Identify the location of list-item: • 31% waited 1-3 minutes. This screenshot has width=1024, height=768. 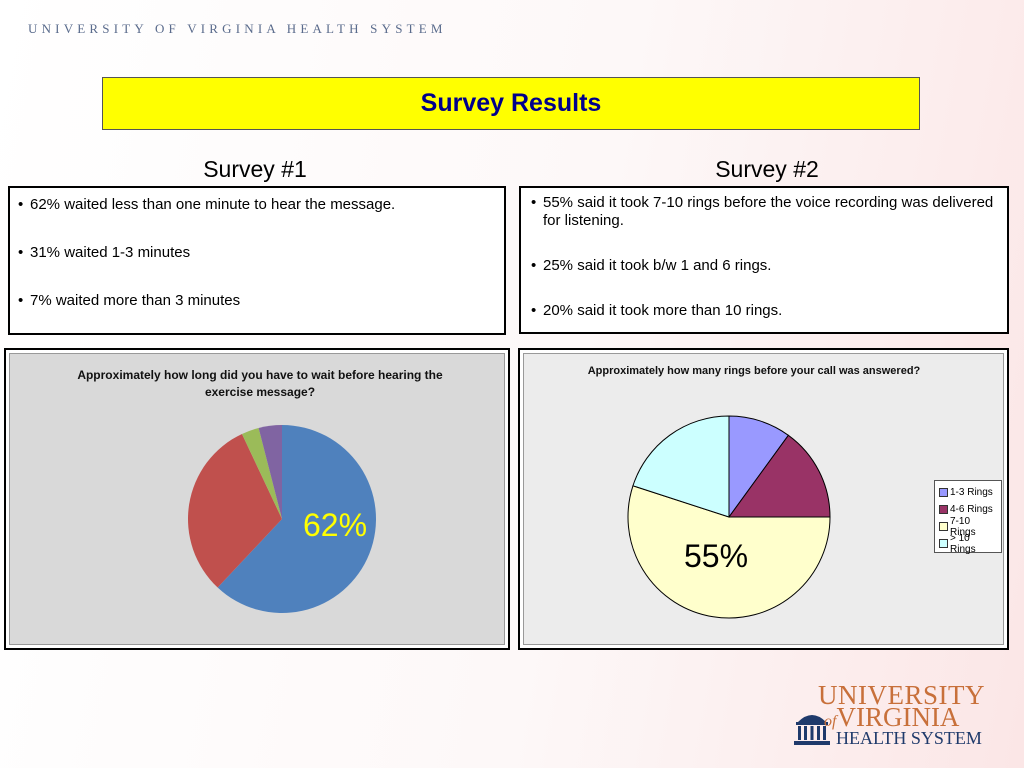
(104, 252).